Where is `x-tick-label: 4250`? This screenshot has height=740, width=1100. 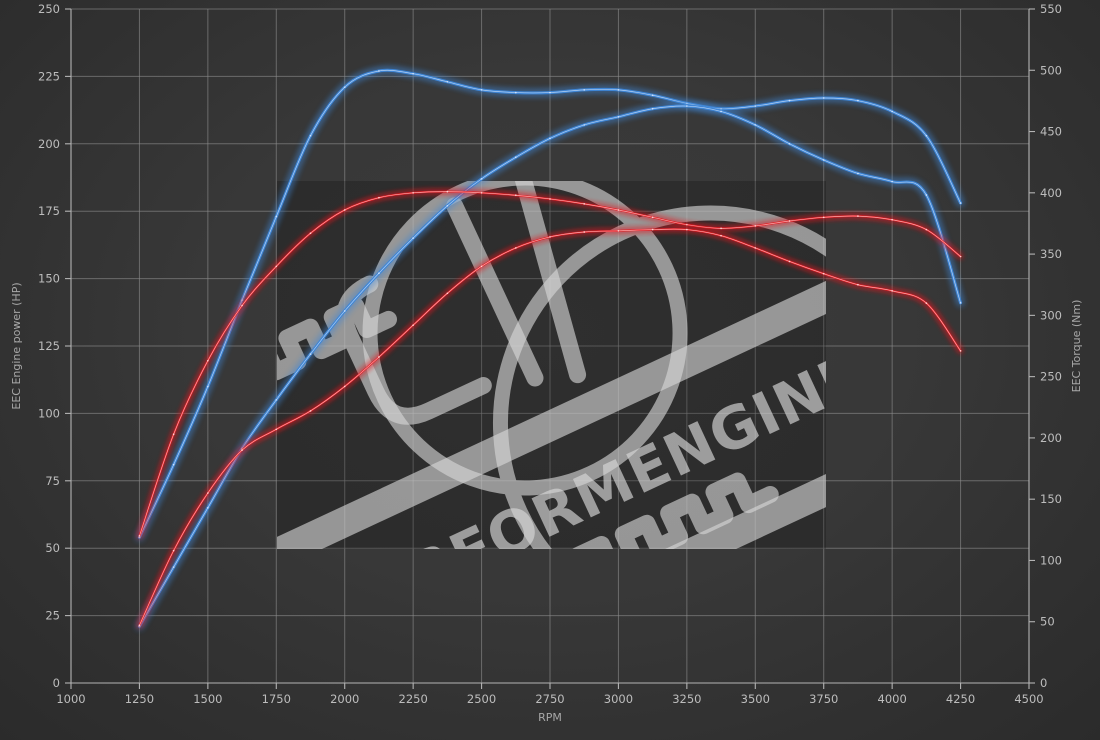 x-tick-label: 4250 is located at coordinates (960, 699).